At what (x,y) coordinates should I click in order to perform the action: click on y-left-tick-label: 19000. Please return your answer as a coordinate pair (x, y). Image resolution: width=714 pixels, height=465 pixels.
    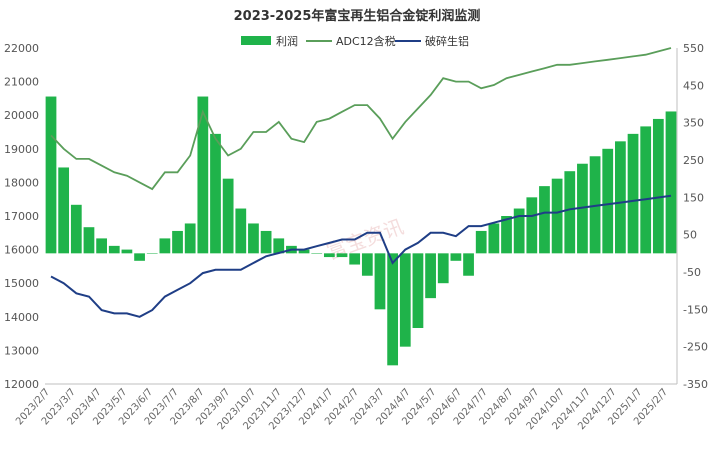
    Looking at the image, I should click on (21, 149).